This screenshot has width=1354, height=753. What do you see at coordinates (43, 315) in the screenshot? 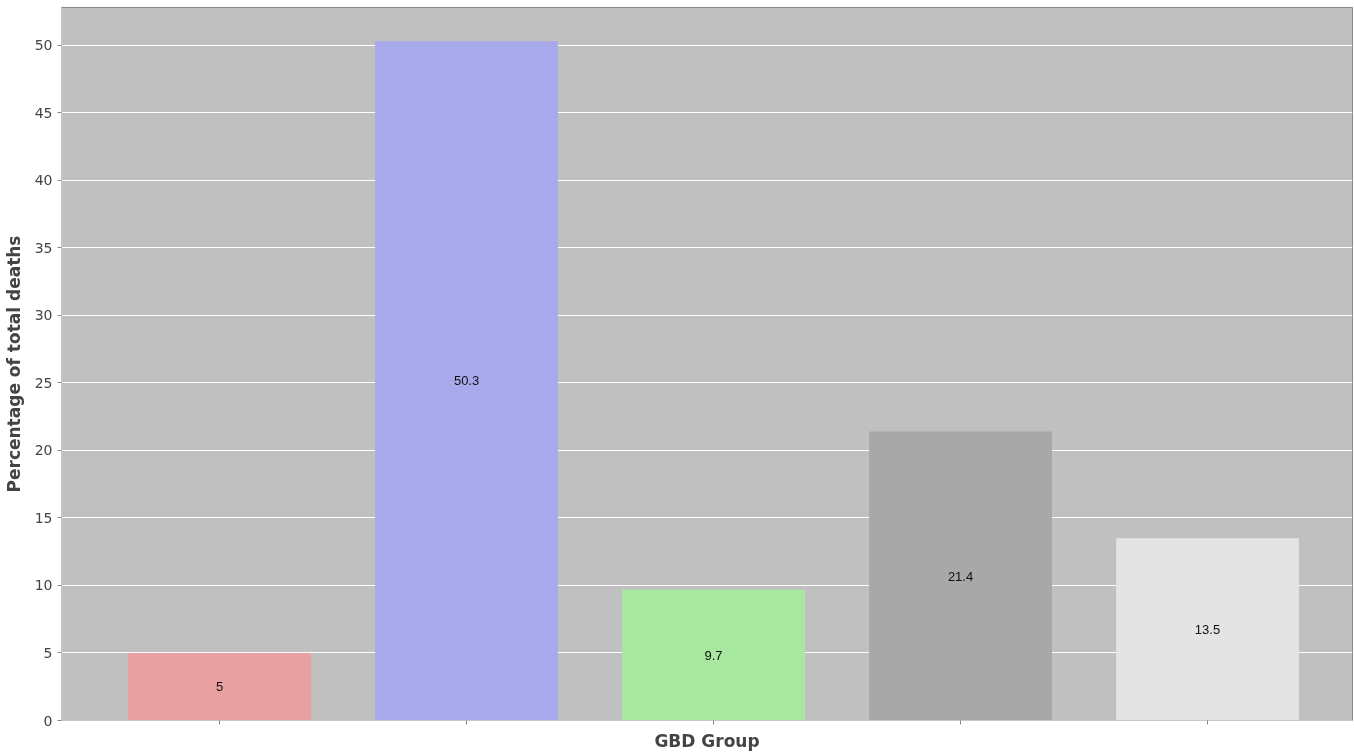
I see `y-tick-label: 30` at bounding box center [43, 315].